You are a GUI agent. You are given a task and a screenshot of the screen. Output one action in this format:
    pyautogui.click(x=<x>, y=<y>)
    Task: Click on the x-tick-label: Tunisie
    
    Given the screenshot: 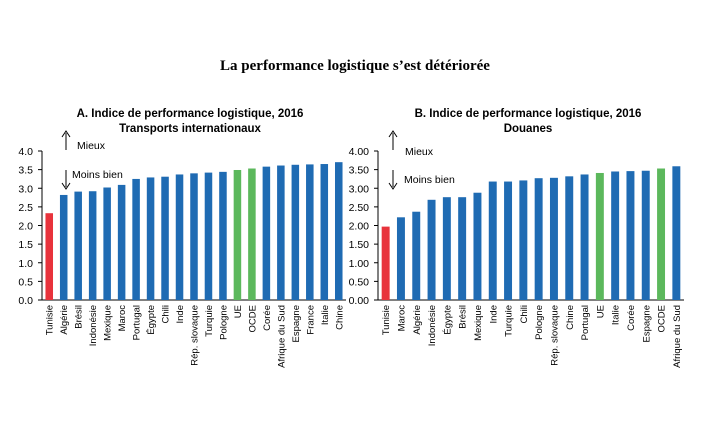 What is the action you would take?
    pyautogui.click(x=50, y=320)
    